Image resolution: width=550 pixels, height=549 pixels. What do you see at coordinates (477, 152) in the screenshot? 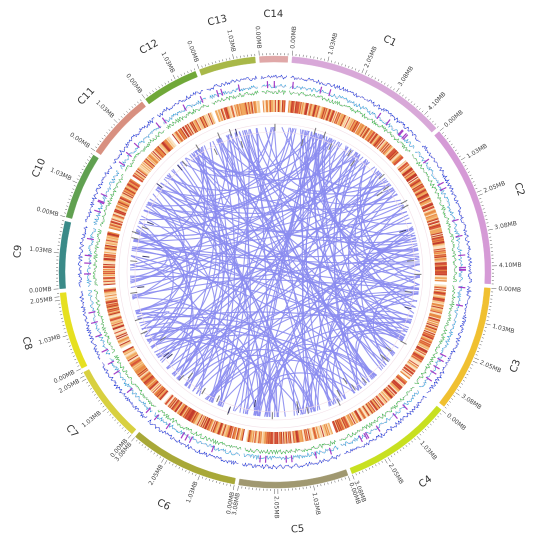
I see `tick-label-C2: 1.03MB` at bounding box center [477, 152].